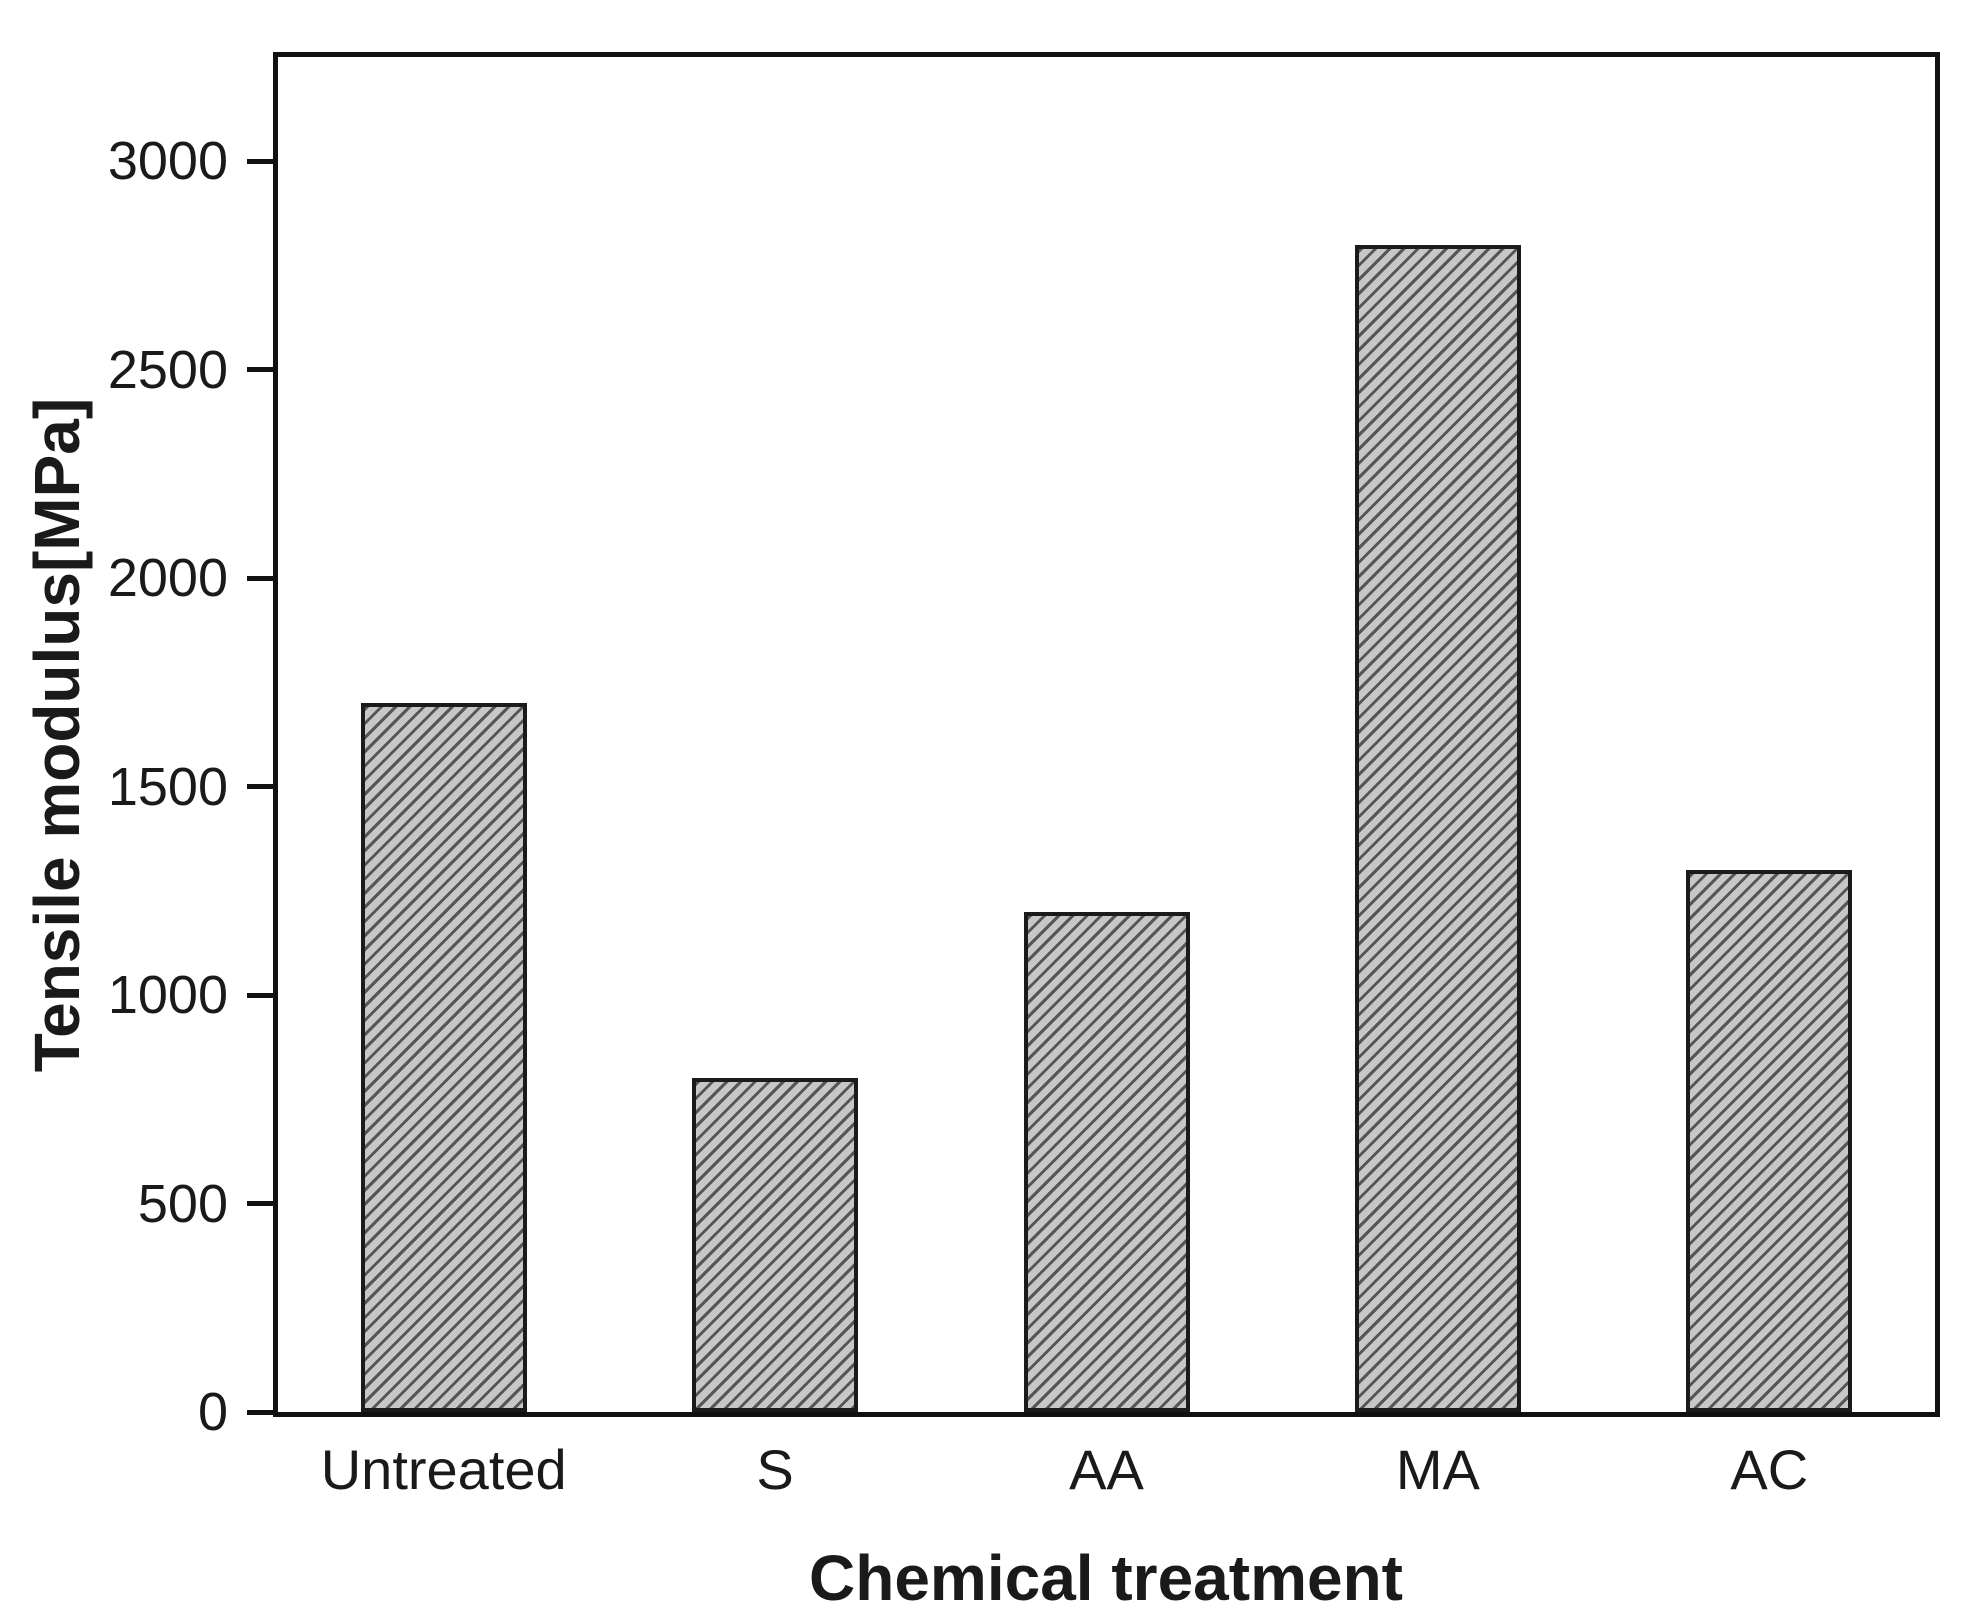 This screenshot has height=1624, width=1968. Describe the element at coordinates (443, 1057) in the screenshot. I see `bar-untreated` at that location.